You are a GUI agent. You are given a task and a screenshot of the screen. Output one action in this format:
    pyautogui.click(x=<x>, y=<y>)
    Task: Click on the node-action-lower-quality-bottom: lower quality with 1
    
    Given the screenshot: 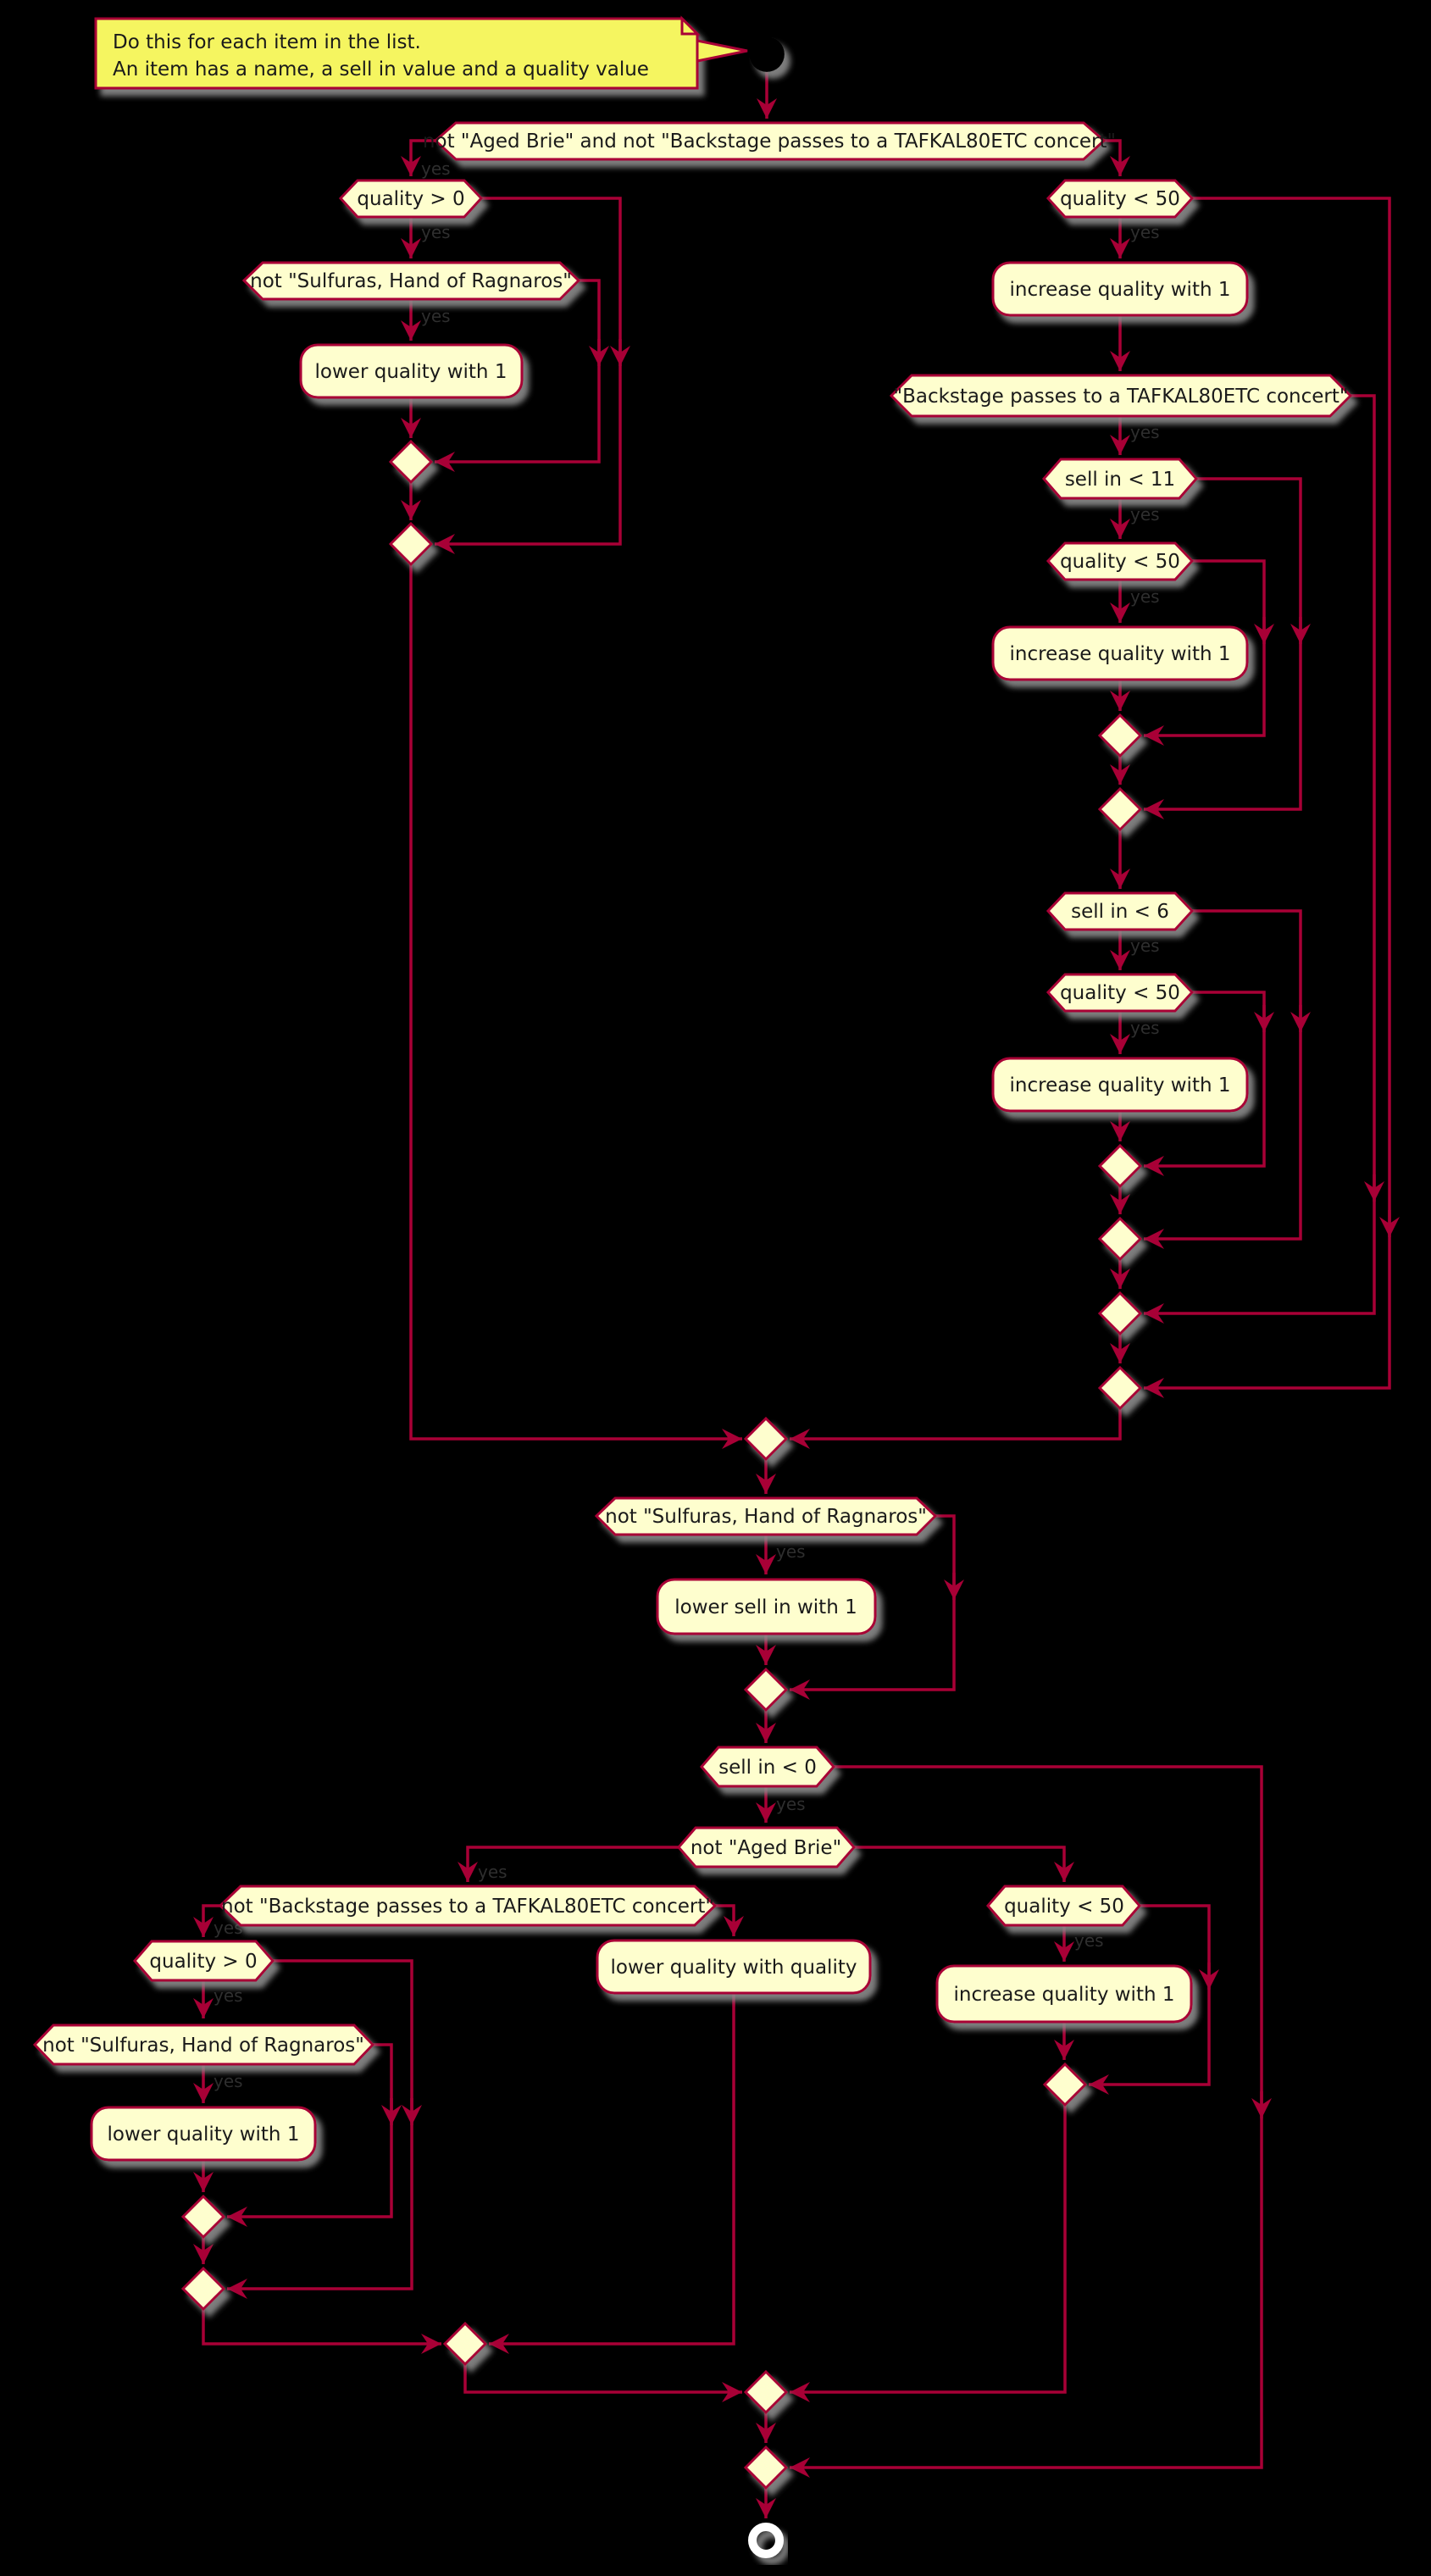 What is the action you would take?
    pyautogui.click(x=204, y=2134)
    